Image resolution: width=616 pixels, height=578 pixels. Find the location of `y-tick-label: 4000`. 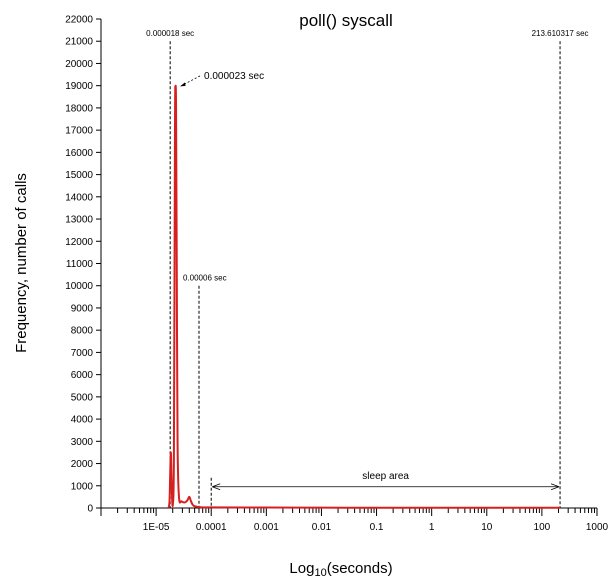

y-tick-label: 4000 is located at coordinates (82, 420).